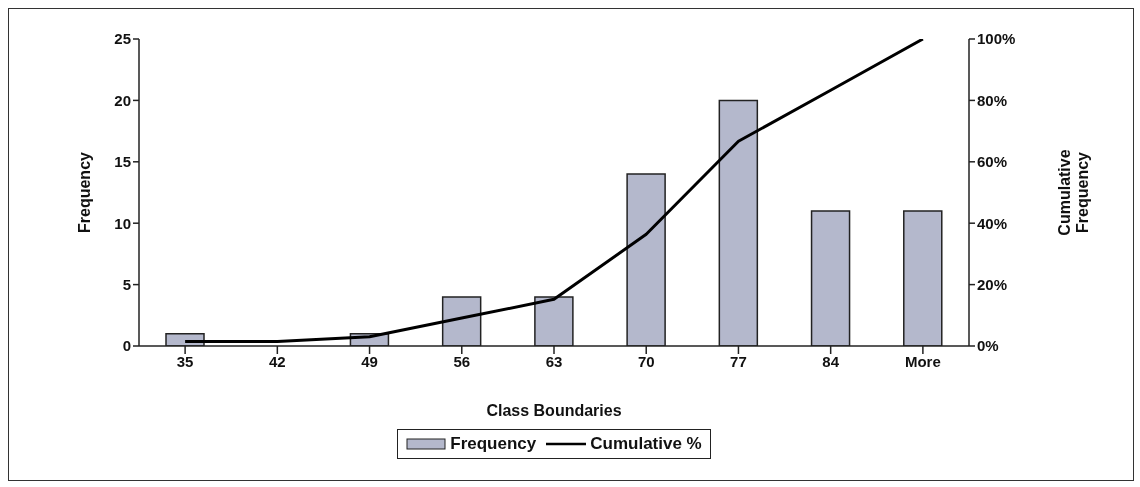 The width and height of the screenshot is (1140, 487). I want to click on y-tick-label: 10, so click(122, 223).